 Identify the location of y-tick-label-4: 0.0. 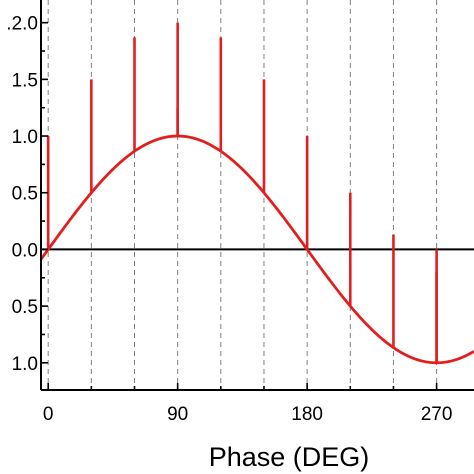
(25, 250).